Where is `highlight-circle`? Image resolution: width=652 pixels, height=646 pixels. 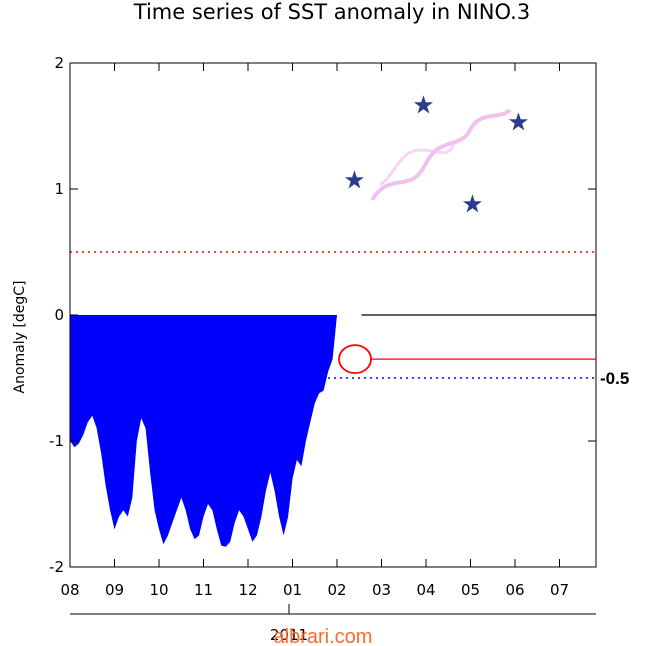 highlight-circle is located at coordinates (355, 359).